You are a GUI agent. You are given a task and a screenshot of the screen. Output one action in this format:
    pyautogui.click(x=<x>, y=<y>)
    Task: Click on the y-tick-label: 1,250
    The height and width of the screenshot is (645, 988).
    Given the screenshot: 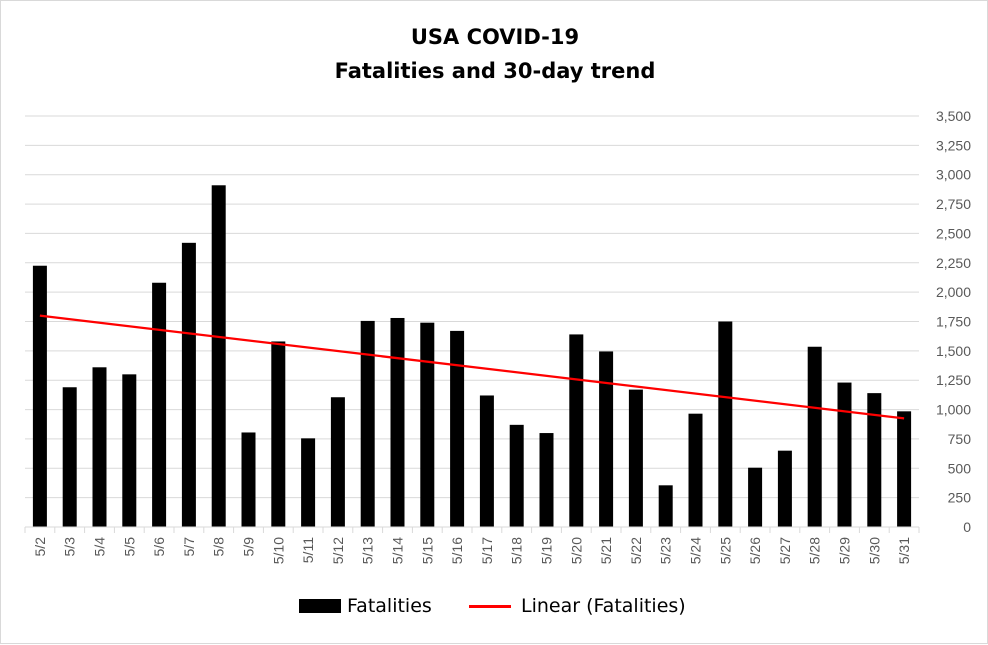 What is the action you would take?
    pyautogui.click(x=953, y=380)
    